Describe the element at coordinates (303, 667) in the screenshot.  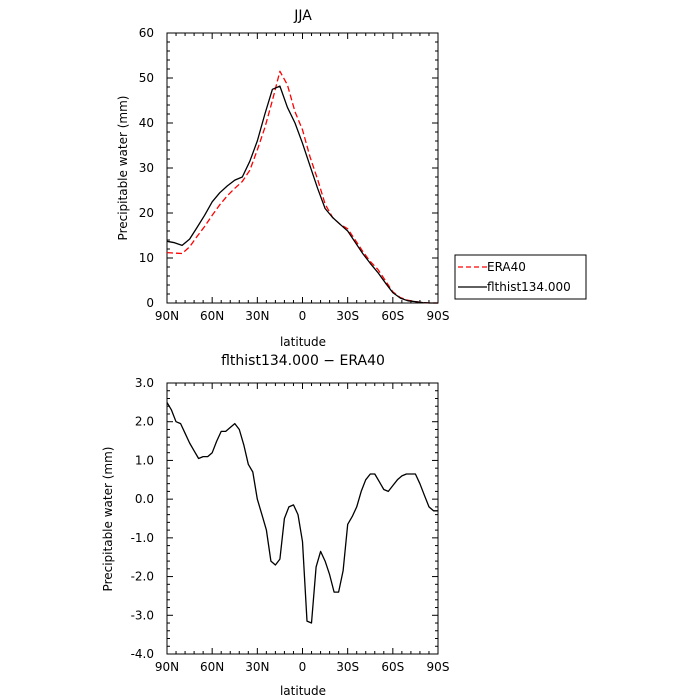
I see `bottom-x-tick-label: 0` at that location.